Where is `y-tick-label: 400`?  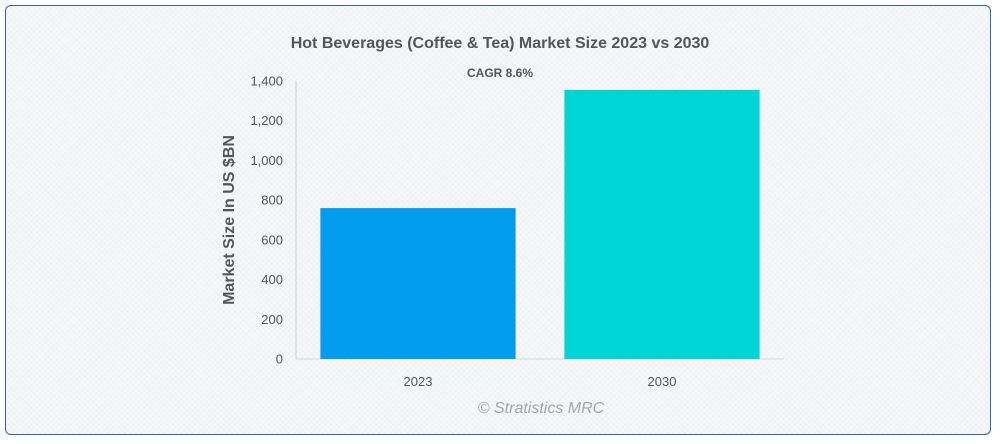
y-tick-label: 400 is located at coordinates (272, 279).